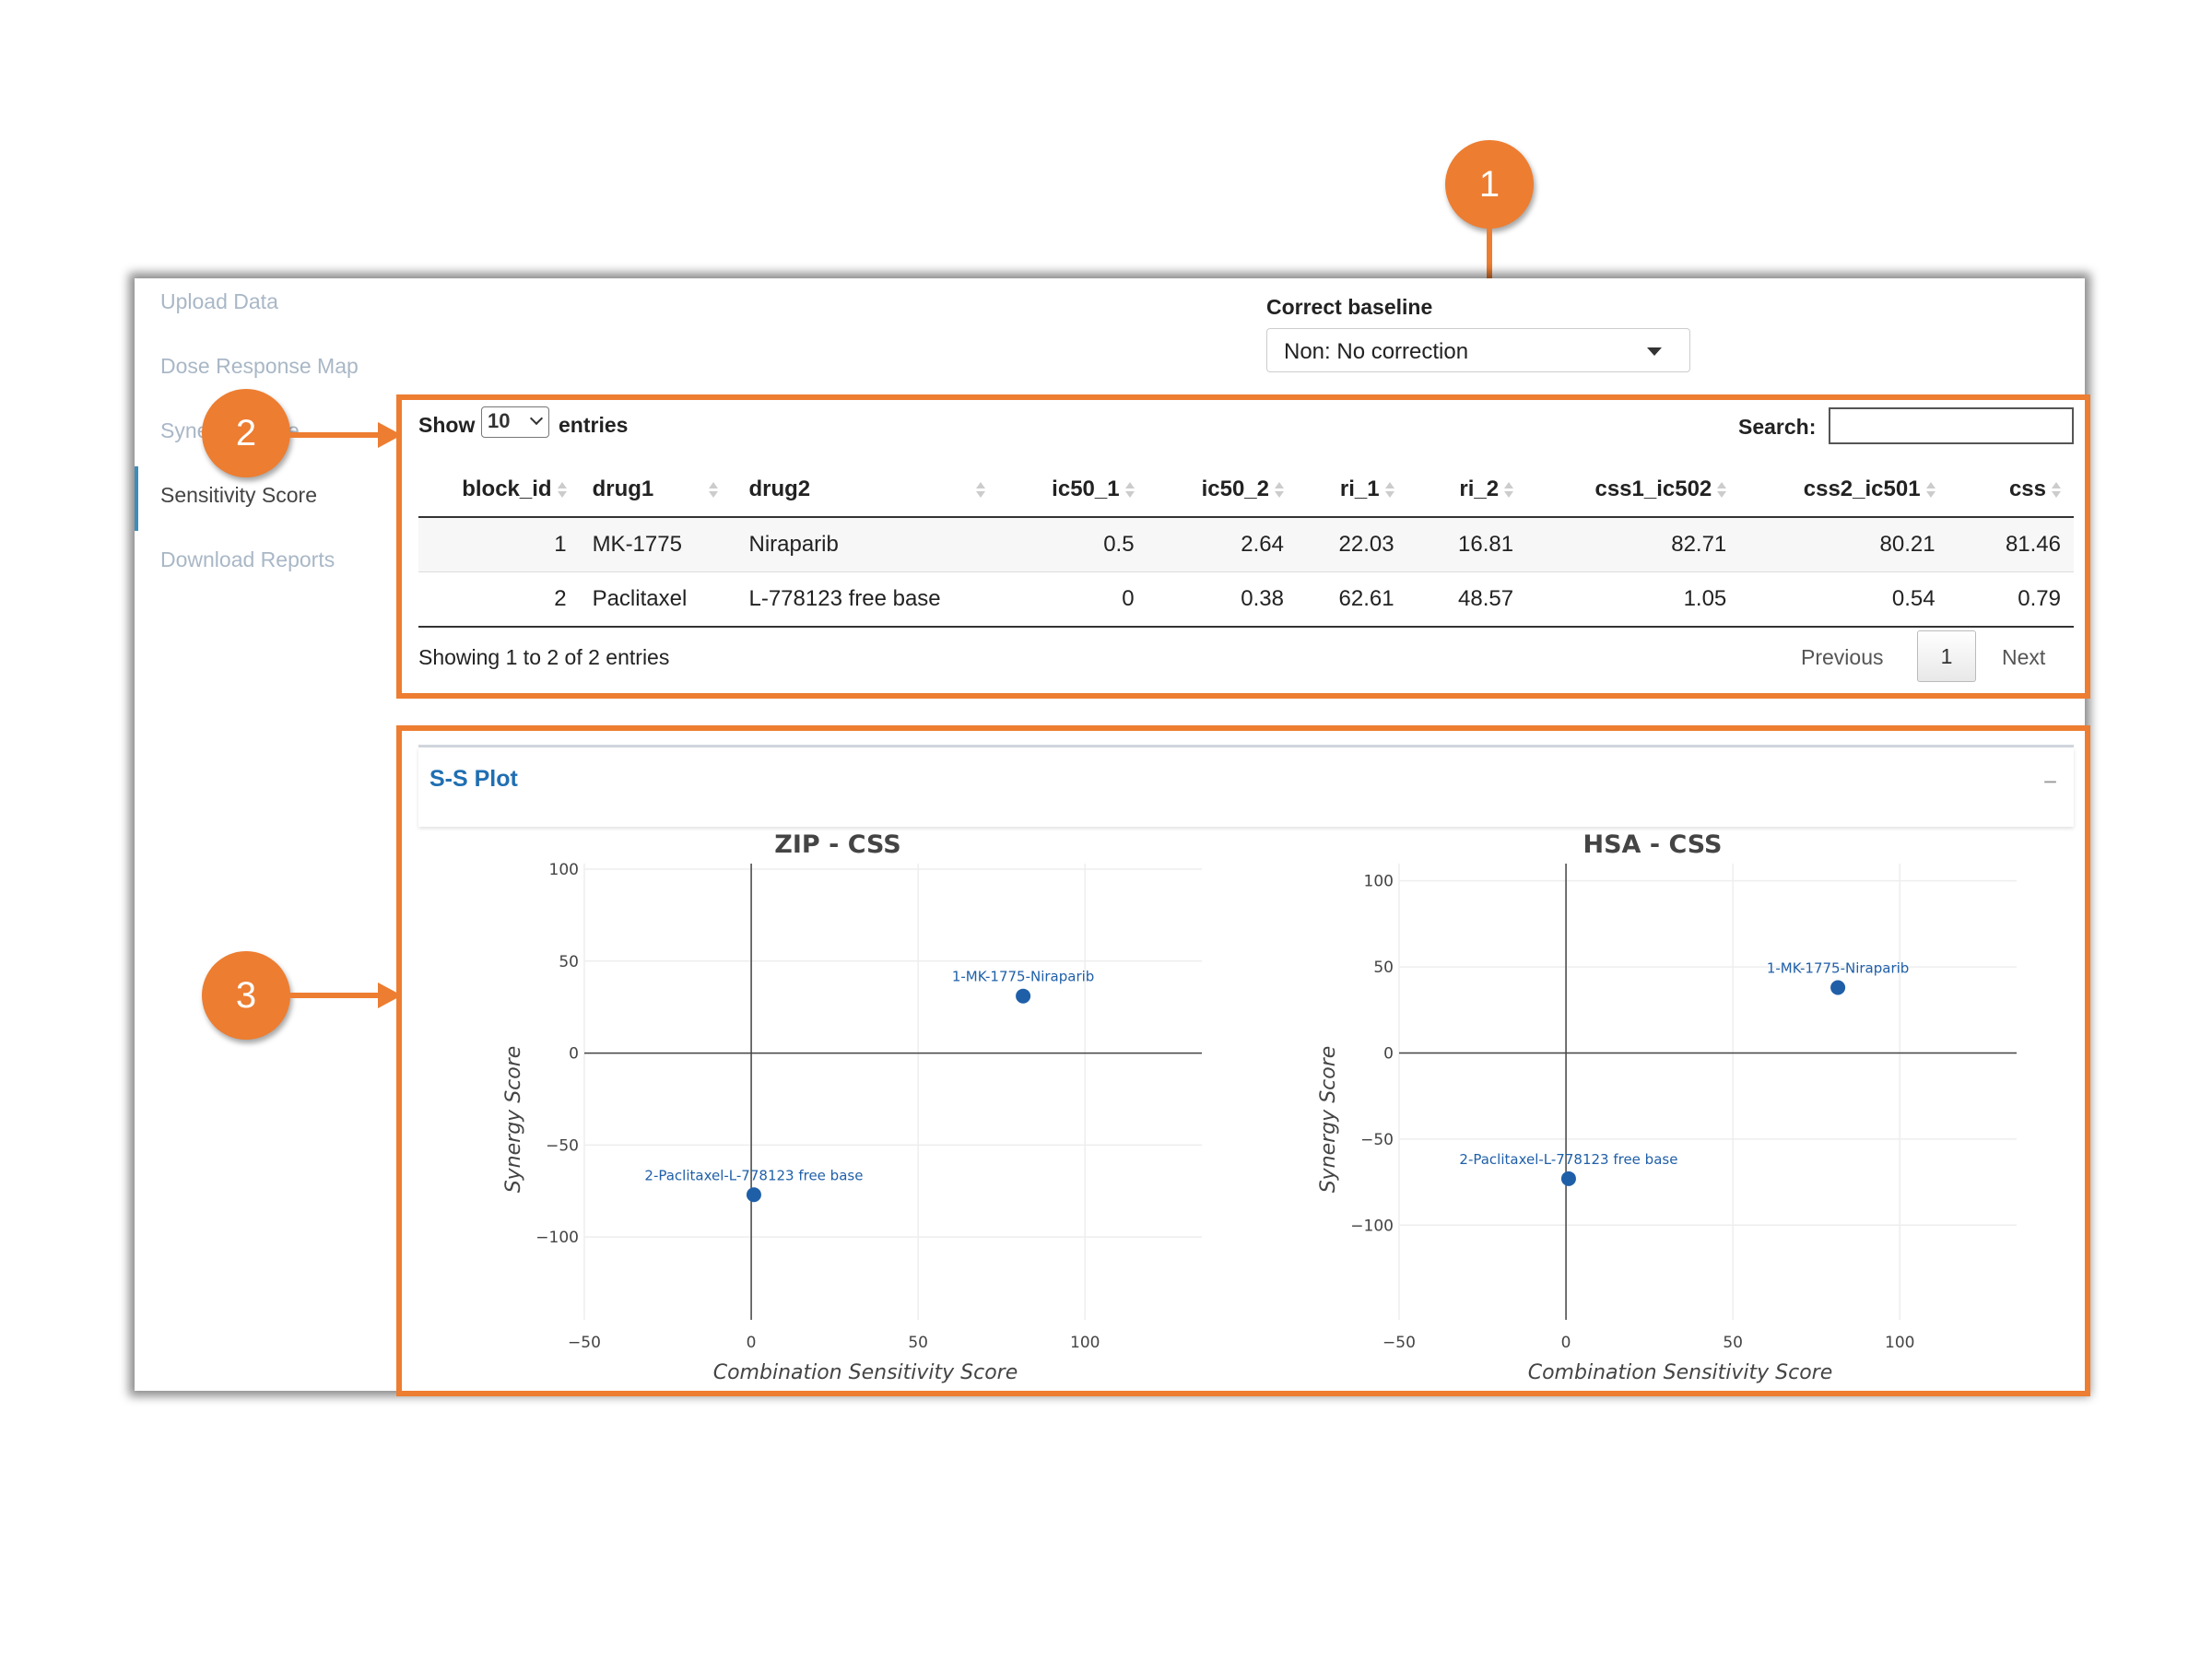  Describe the element at coordinates (865, 1372) in the screenshot. I see `x-axis-label: Combination Sensitivity Score` at that location.